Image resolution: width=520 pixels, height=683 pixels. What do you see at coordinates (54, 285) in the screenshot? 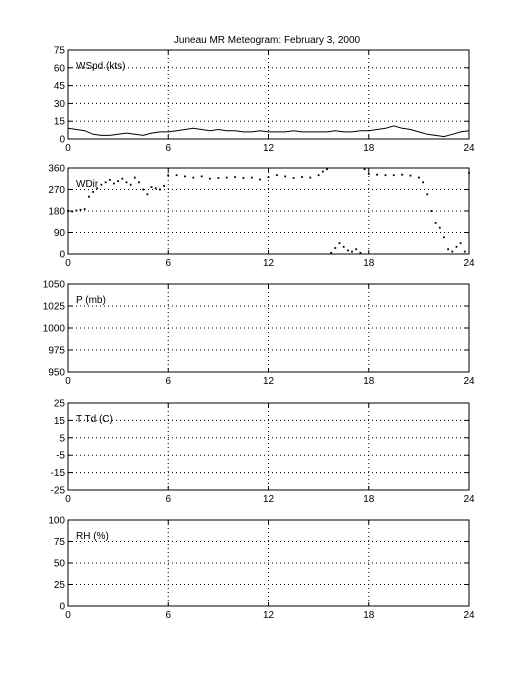
I see `y-tick-label: 1050` at bounding box center [54, 285].